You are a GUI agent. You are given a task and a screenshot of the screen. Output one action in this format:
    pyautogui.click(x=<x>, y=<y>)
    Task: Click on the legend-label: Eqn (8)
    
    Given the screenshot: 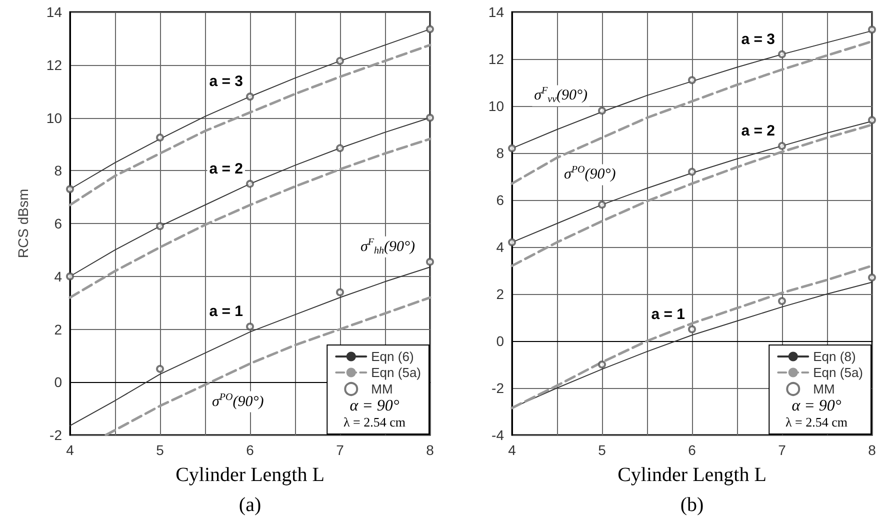 What is the action you would take?
    pyautogui.click(x=834, y=356)
    